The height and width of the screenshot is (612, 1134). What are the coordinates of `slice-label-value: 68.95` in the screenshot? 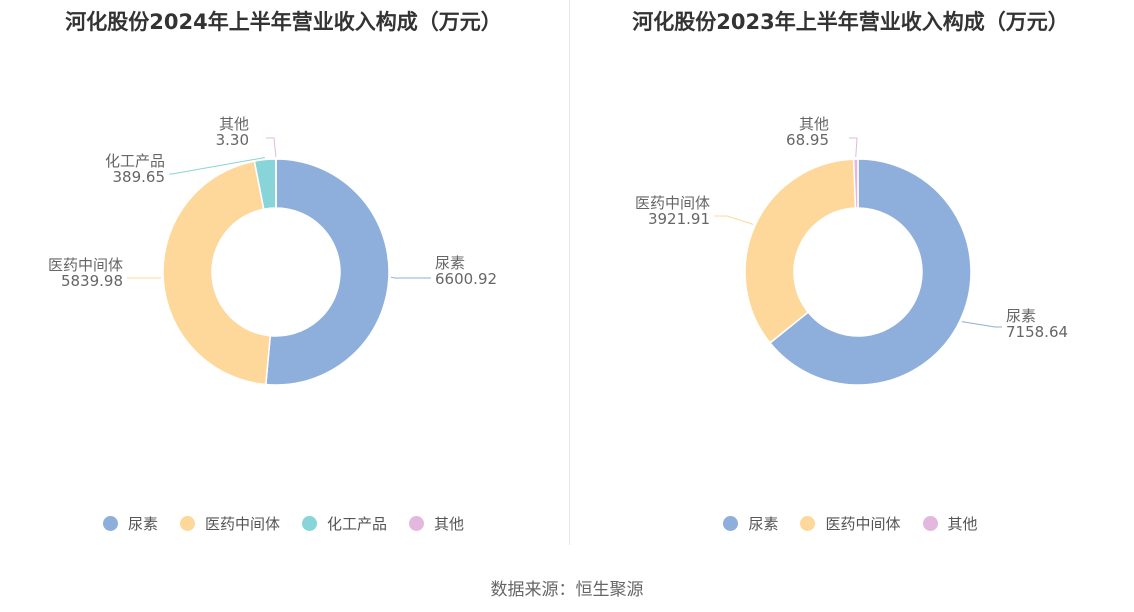 It's located at (807, 140).